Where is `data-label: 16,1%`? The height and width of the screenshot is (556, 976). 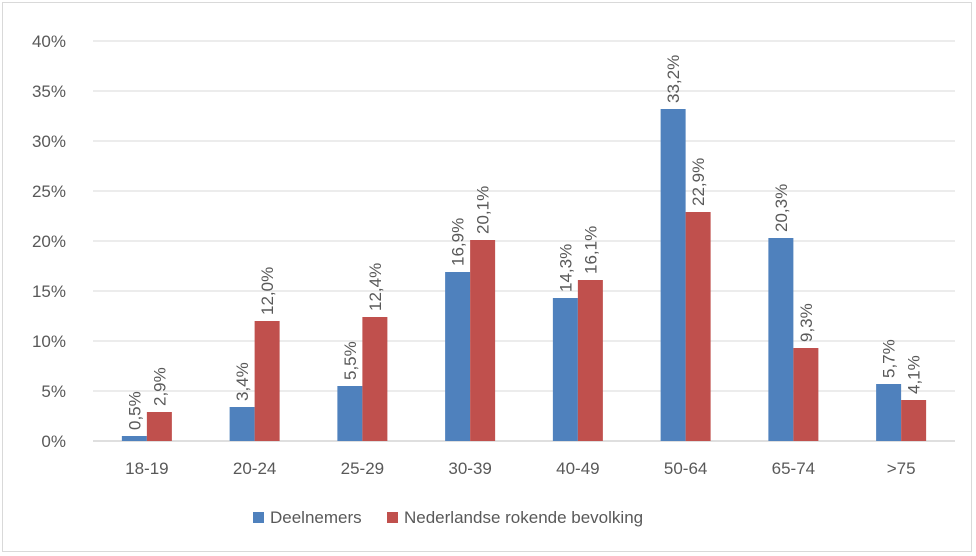
data-label: 16,1% is located at coordinates (590, 250).